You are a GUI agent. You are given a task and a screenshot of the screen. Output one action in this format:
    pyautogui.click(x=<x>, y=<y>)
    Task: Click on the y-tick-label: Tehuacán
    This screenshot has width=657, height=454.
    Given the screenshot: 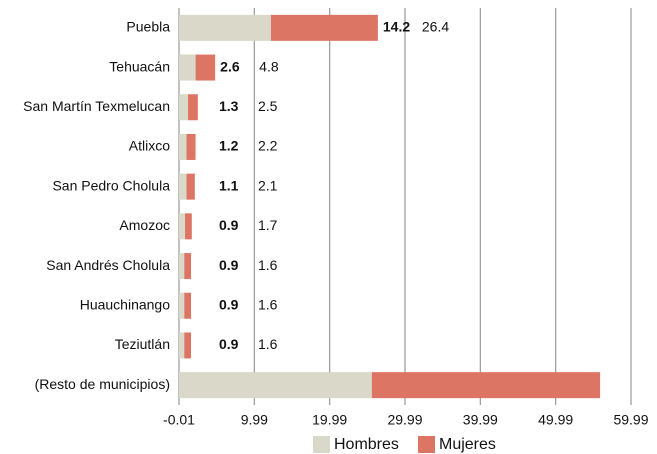 What is the action you would take?
    pyautogui.click(x=139, y=66)
    